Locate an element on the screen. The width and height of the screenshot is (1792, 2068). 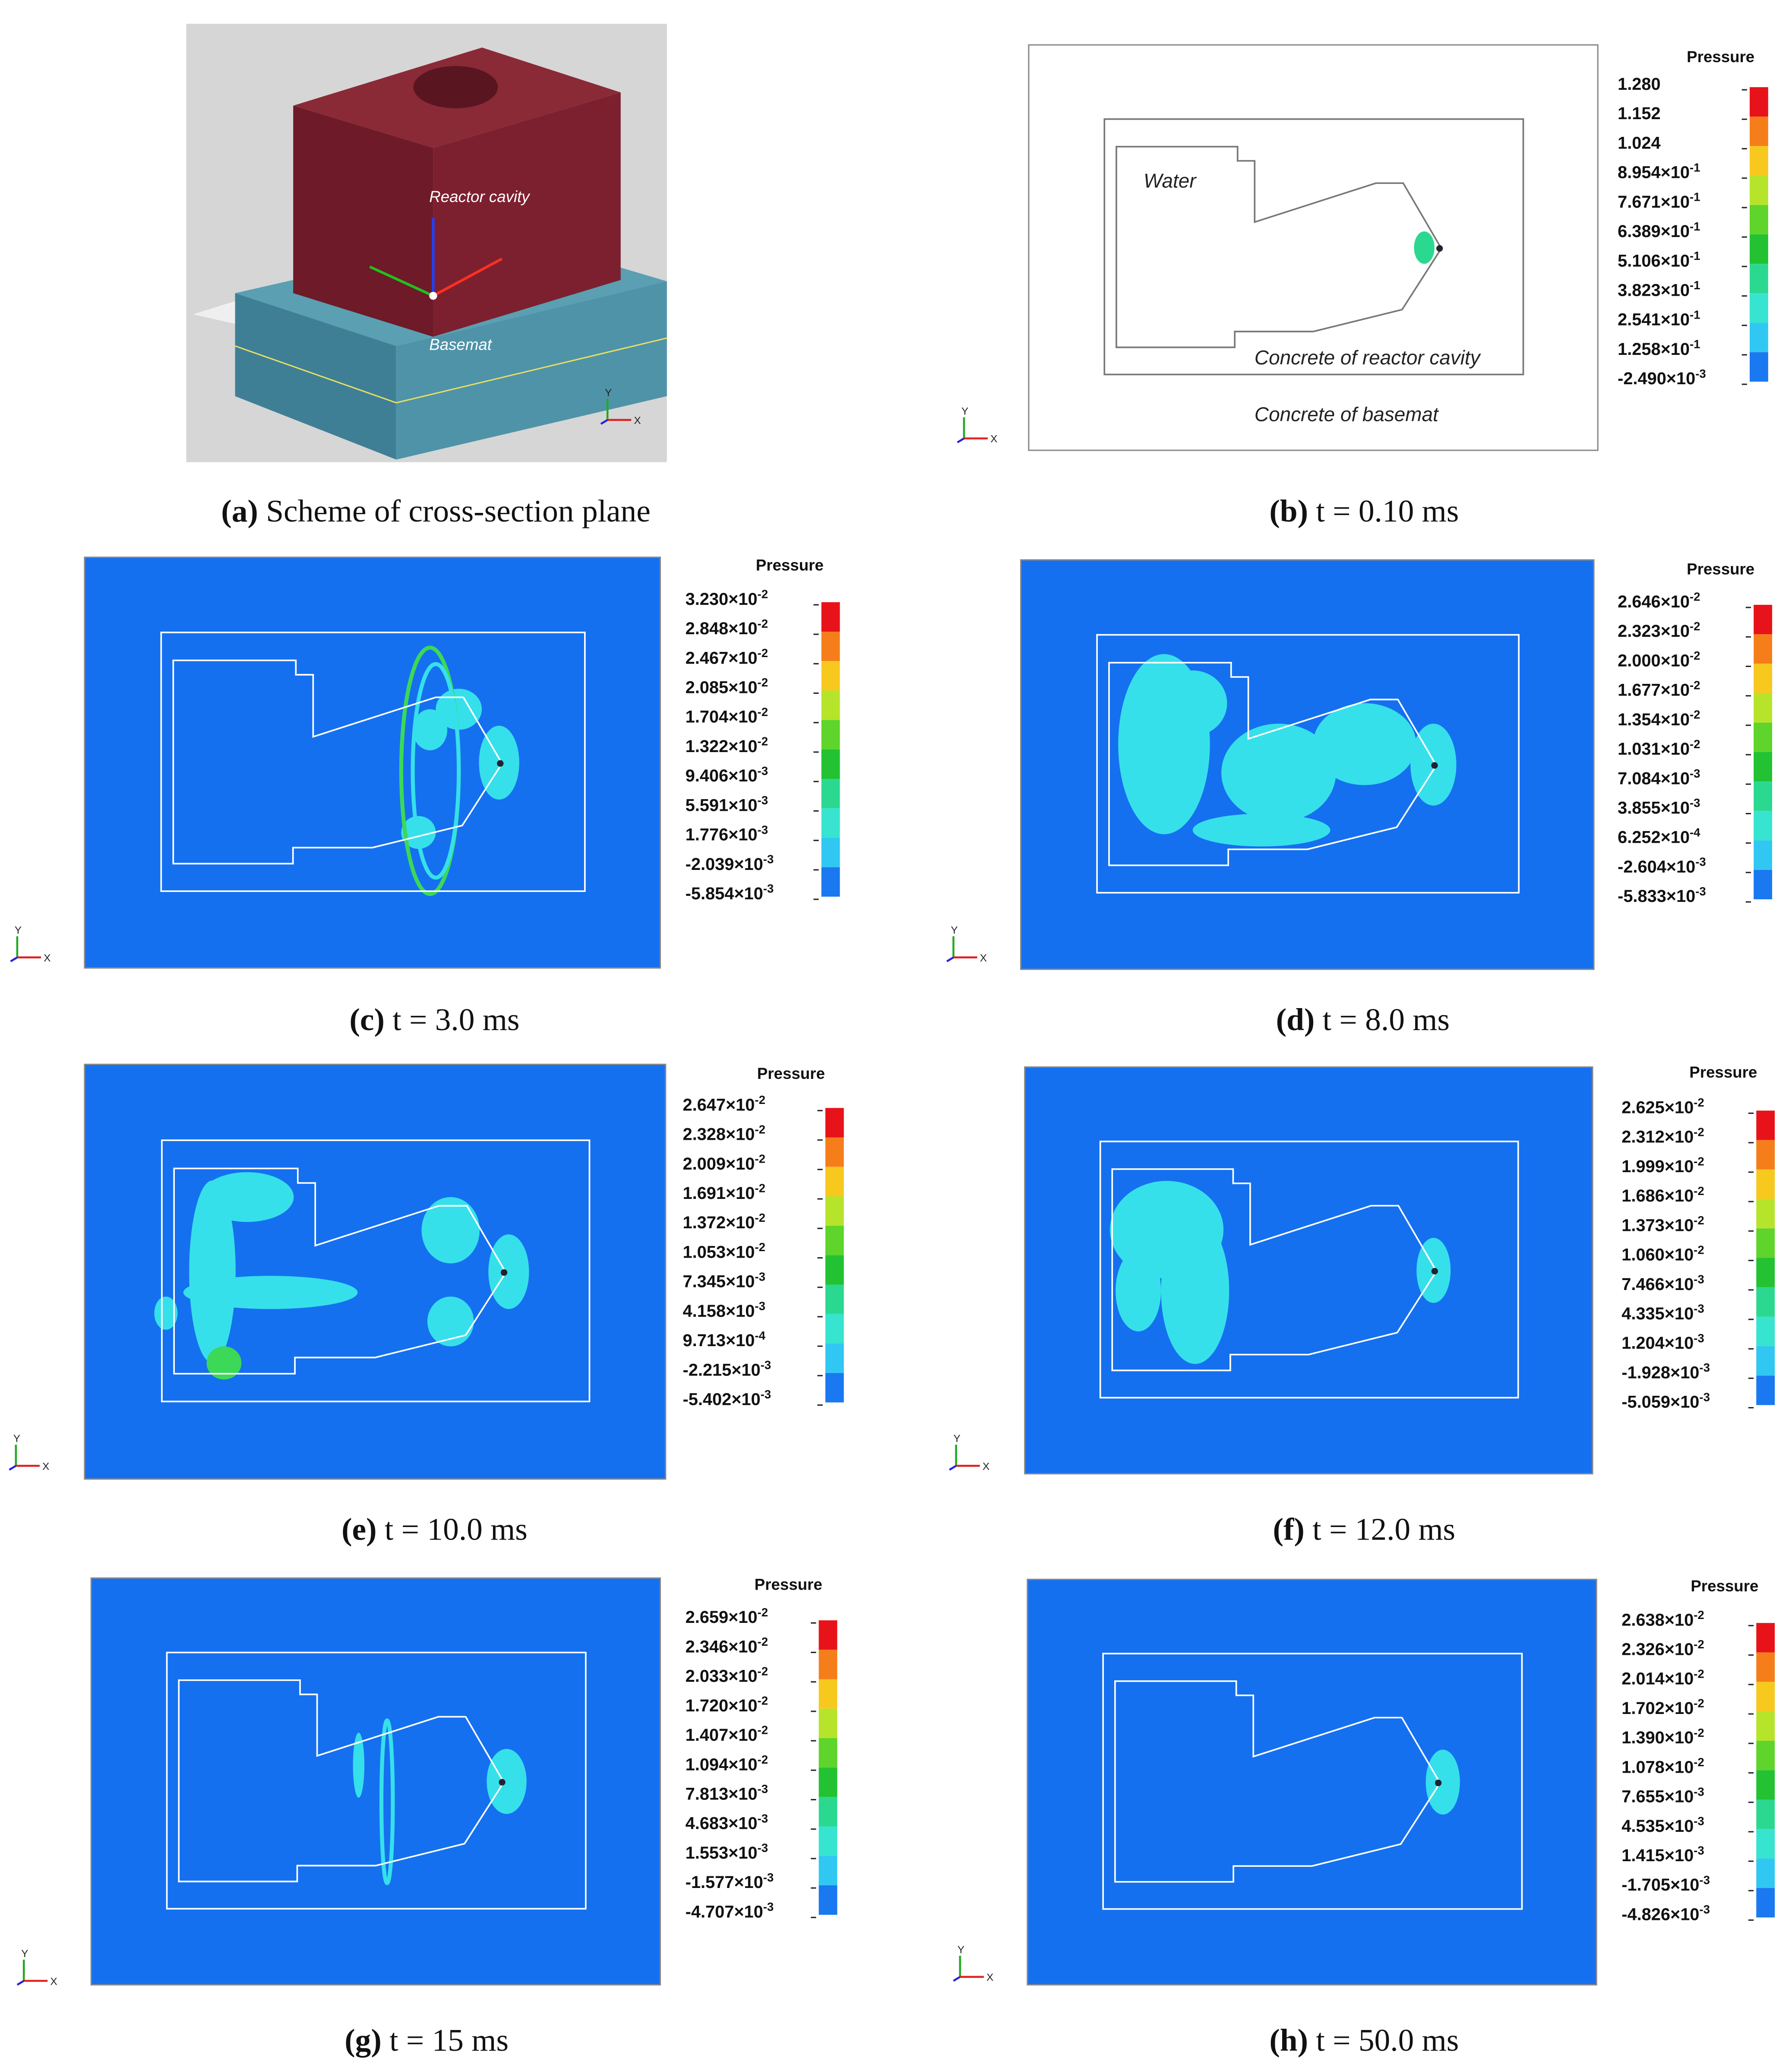
label-base: 4.535×10 is located at coordinates (1657, 1826).